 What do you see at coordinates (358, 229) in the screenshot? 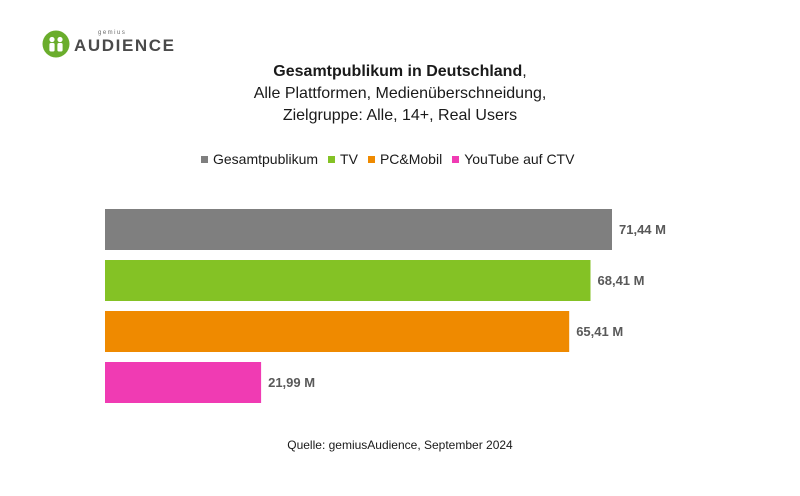
I see `bar-gesamtpublikum` at bounding box center [358, 229].